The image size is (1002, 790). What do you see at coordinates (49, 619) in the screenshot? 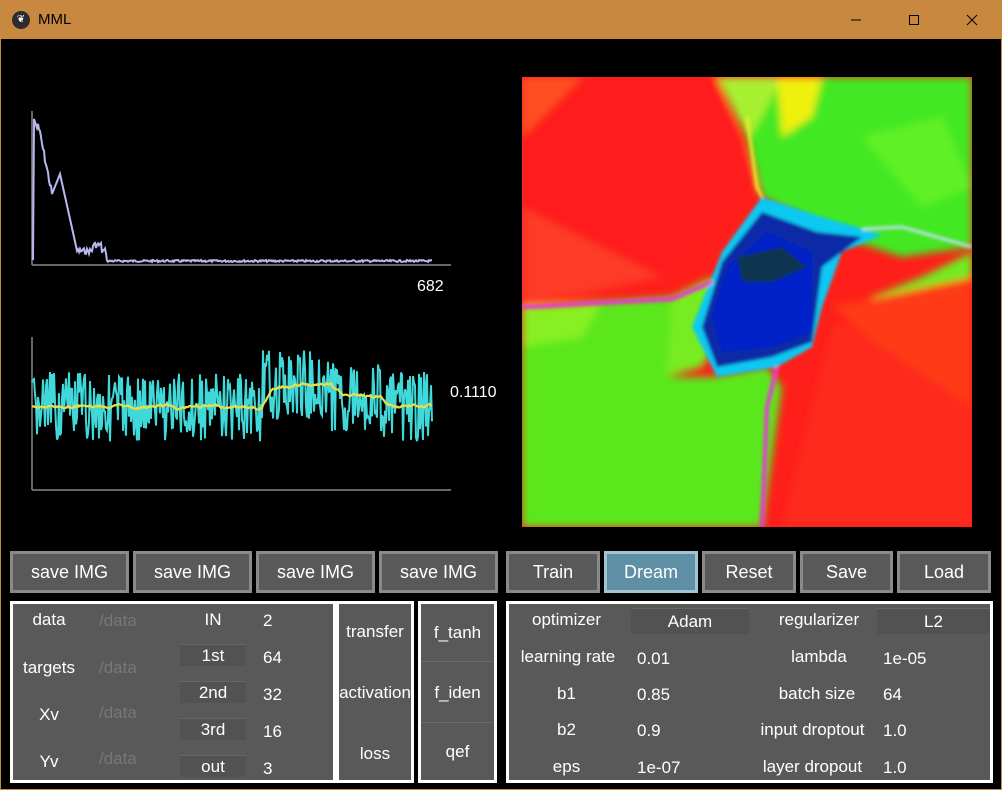
I see `data-label: data` at bounding box center [49, 619].